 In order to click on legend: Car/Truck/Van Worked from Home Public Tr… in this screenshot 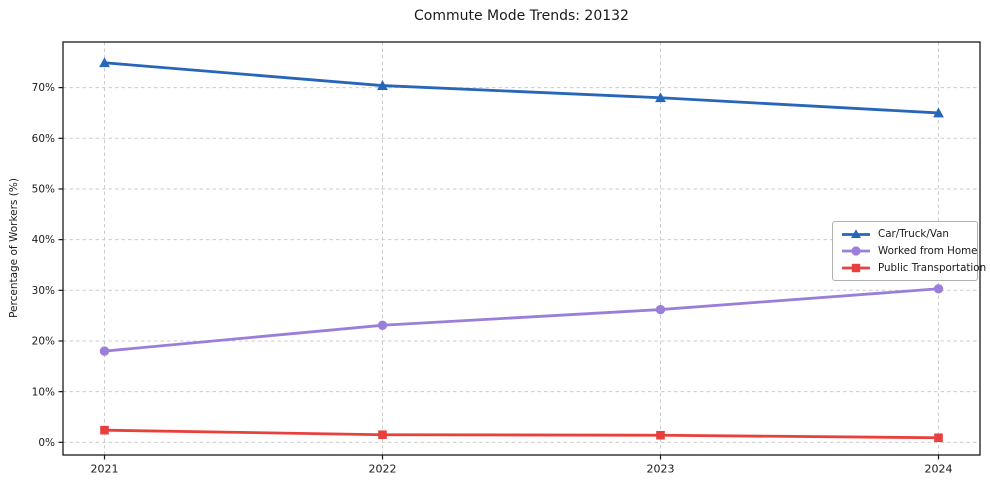, I will do `click(909, 251)`.